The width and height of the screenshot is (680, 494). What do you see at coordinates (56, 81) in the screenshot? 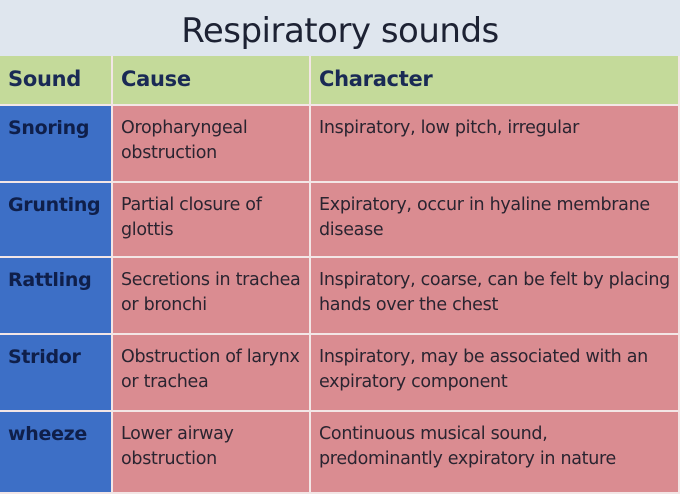
I see `header-cell: Sound` at bounding box center [56, 81].